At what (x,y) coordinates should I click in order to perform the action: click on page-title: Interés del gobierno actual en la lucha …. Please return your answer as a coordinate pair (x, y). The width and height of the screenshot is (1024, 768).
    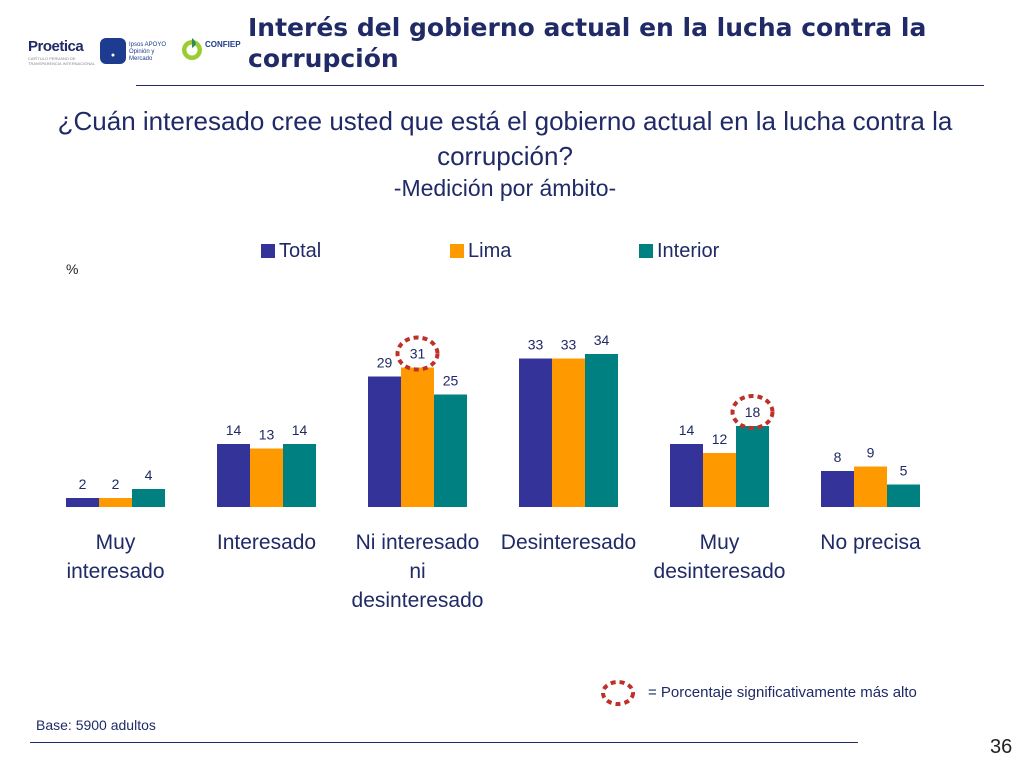
    Looking at the image, I should click on (587, 43).